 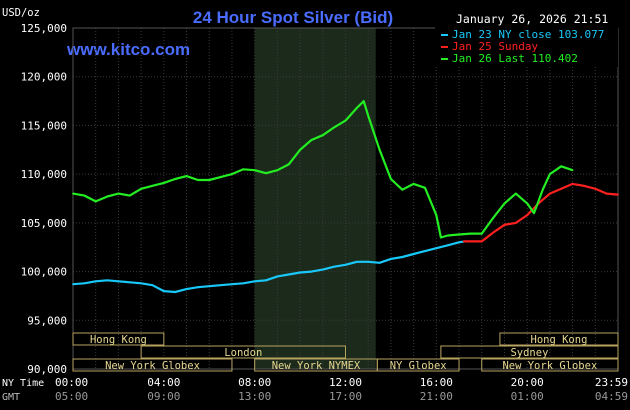 What do you see at coordinates (47, 320) in the screenshot?
I see `y-tick-label: 95,000` at bounding box center [47, 320].